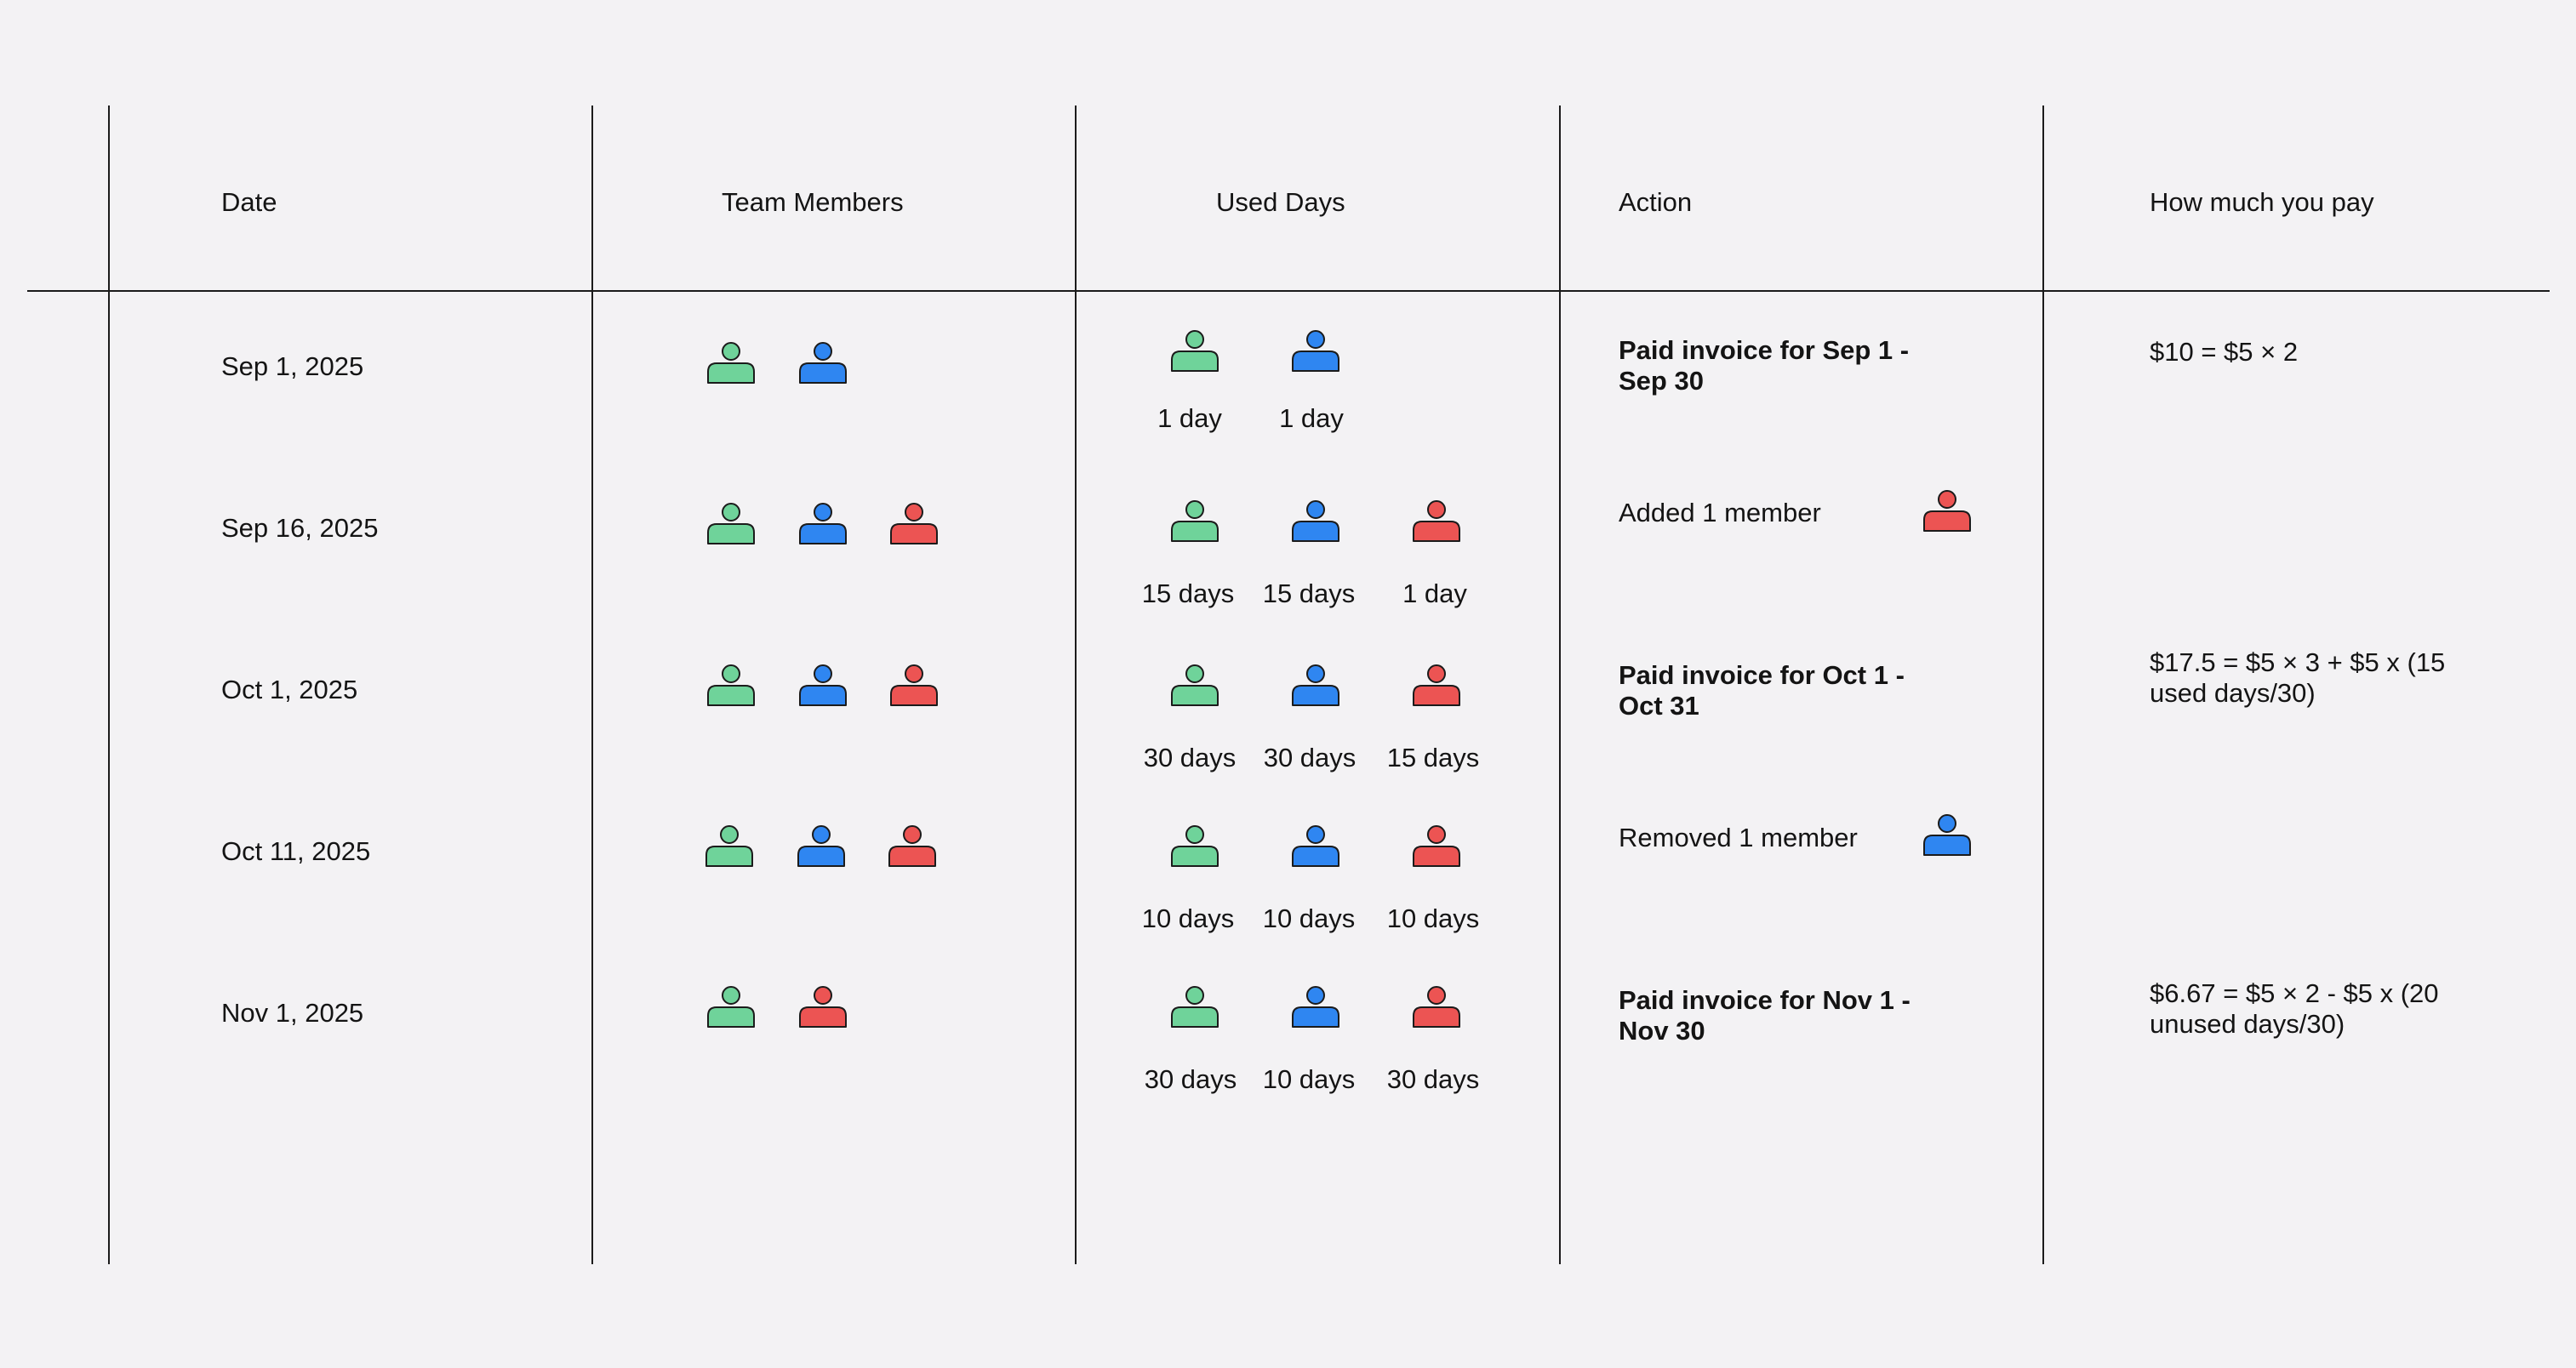  Describe the element at coordinates (2224, 352) in the screenshot. I see `pay-text: $10 = $5 × 2` at that location.